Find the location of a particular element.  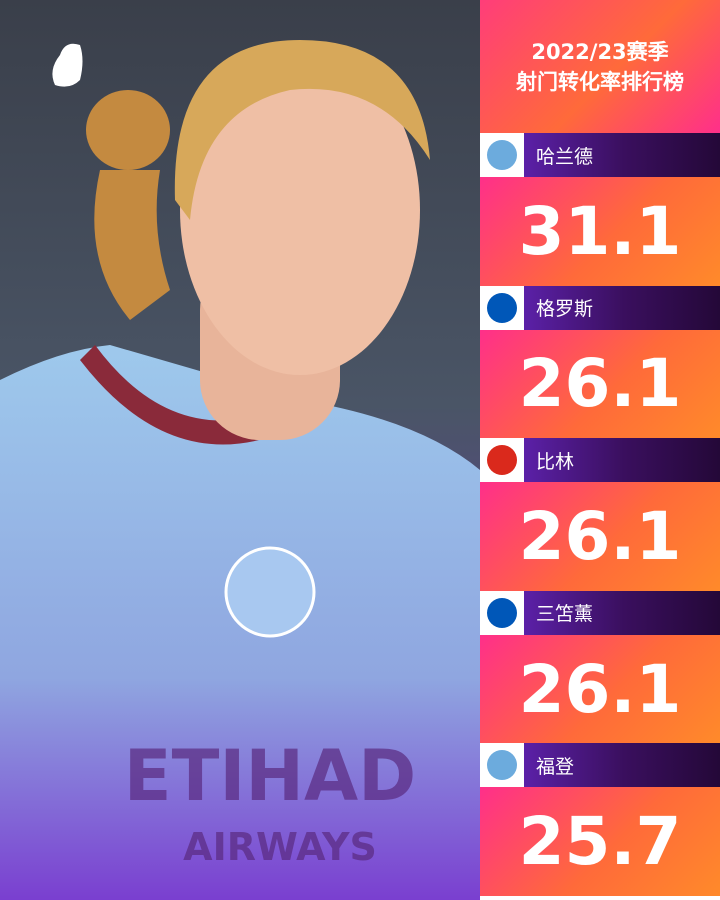

shirt-text: ETIHAD is located at coordinates (270, 776).